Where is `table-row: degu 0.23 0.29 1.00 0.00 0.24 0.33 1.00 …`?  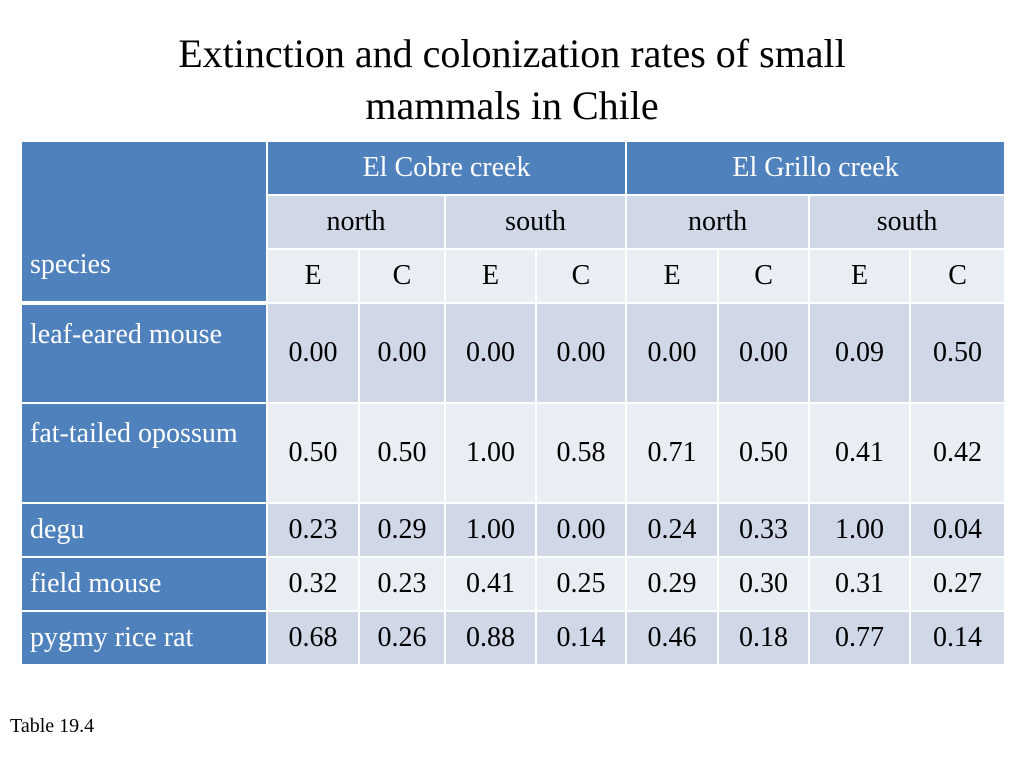 table-row: degu 0.23 0.29 1.00 0.00 0.24 0.33 1.00 … is located at coordinates (513, 530).